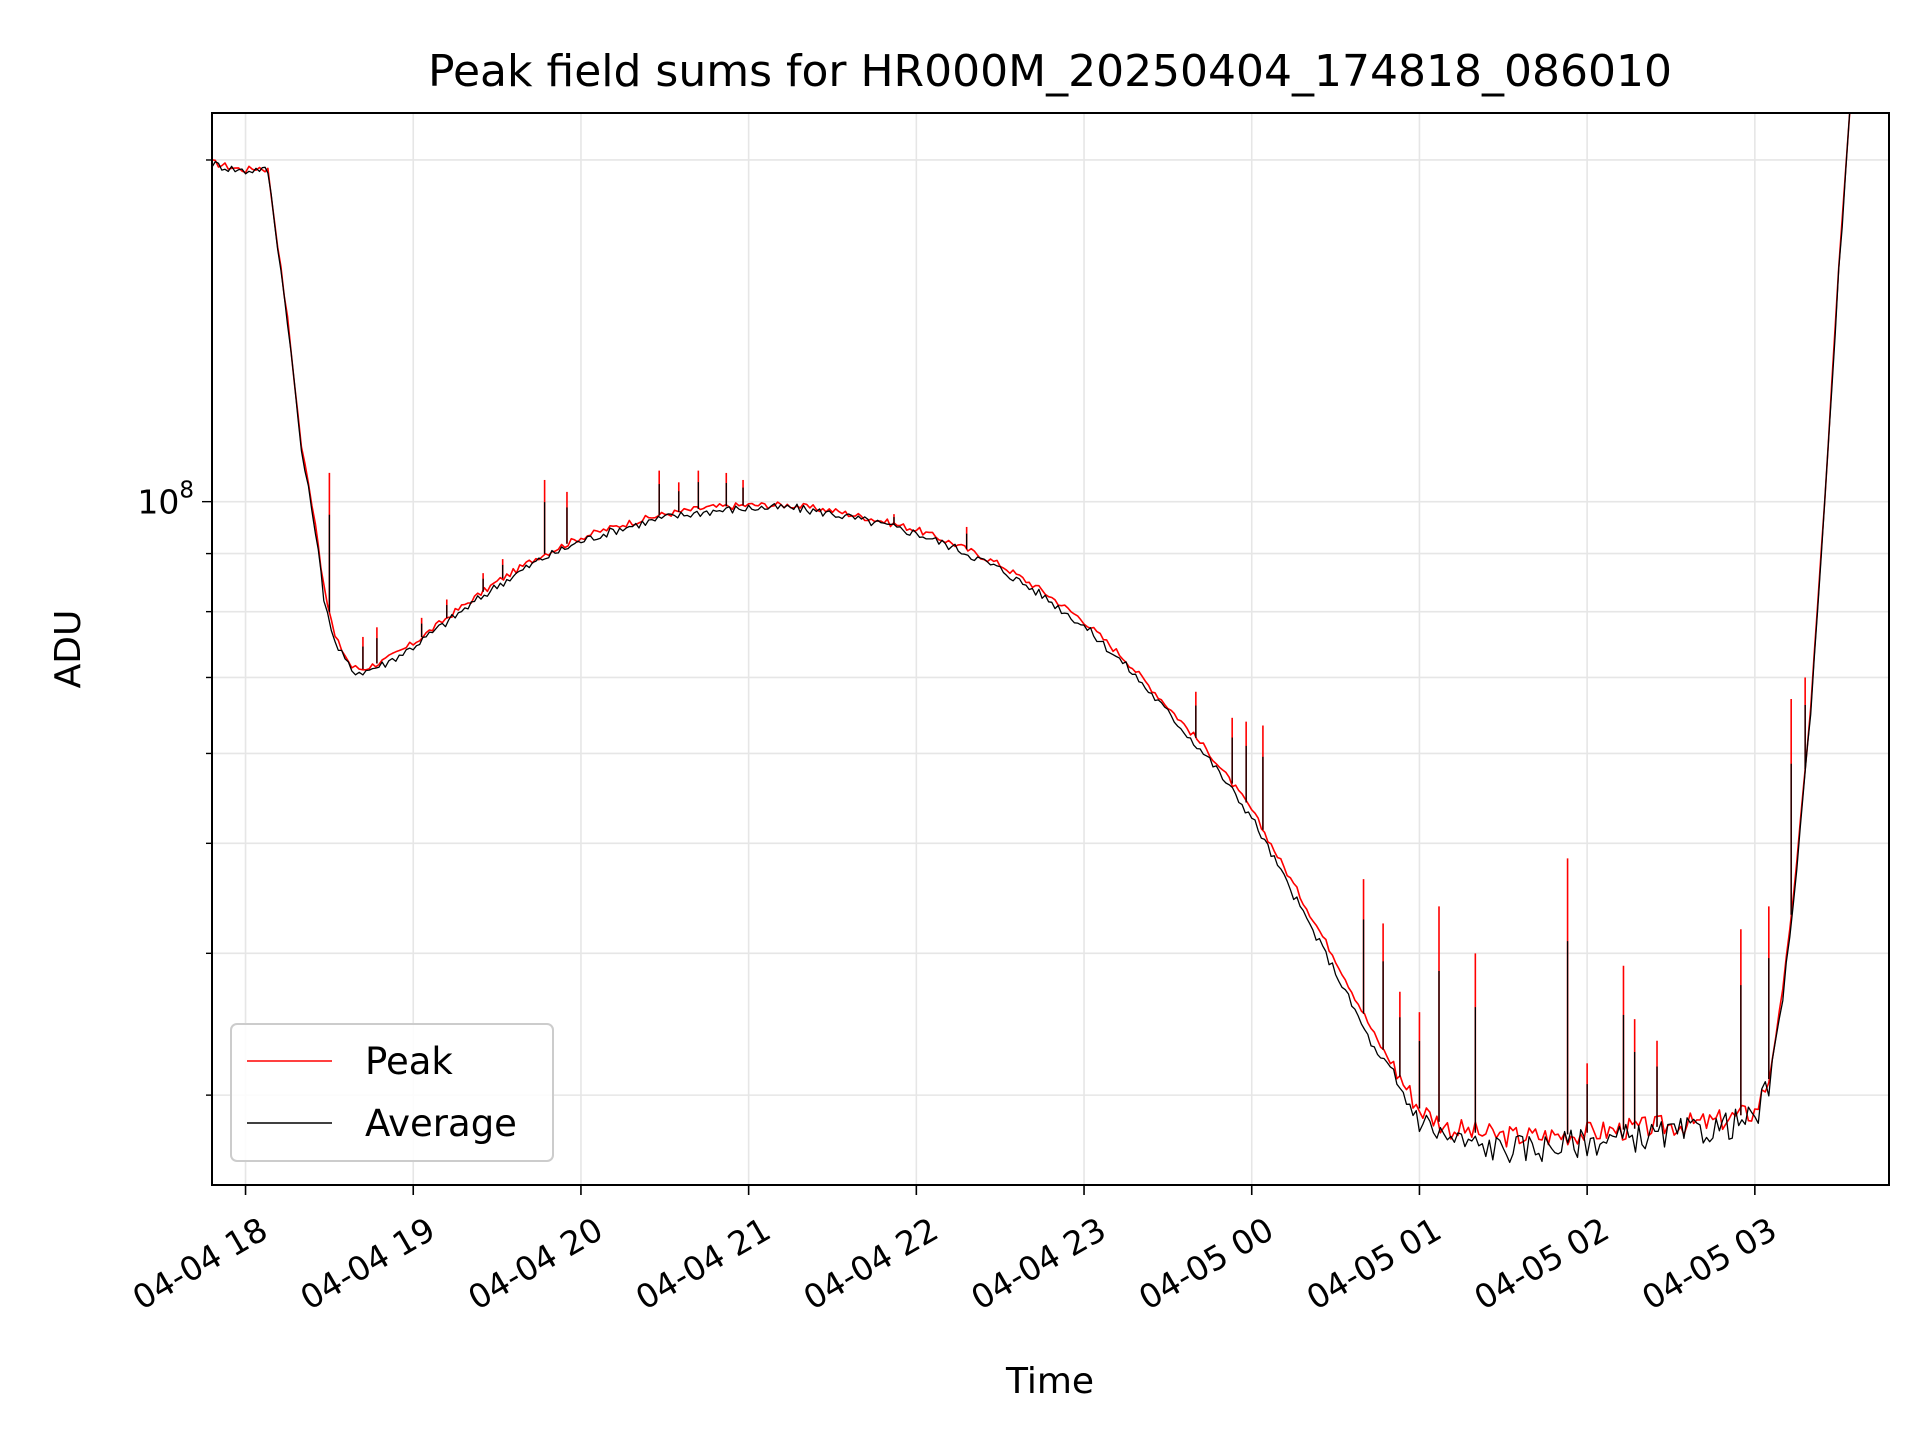 Image resolution: width=1920 pixels, height=1440 pixels. Describe the element at coordinates (165, 500) in the screenshot. I see `y-tick-label: 108` at that location.